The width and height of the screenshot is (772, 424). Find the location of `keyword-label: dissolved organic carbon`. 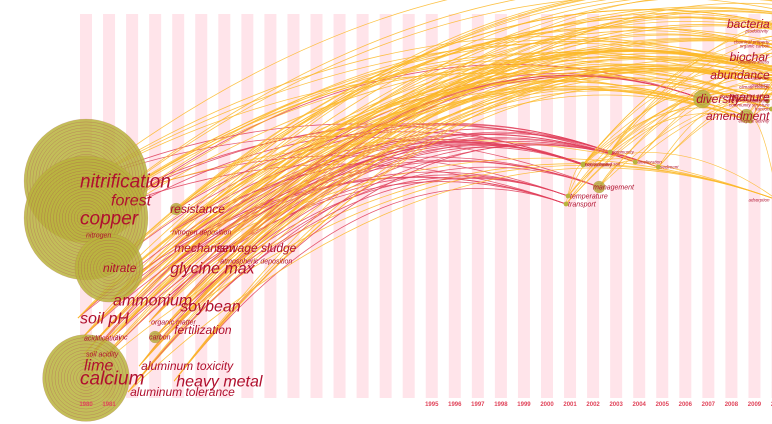

keyword-label: dissolved organic carbon is located at coordinates (745, 96).